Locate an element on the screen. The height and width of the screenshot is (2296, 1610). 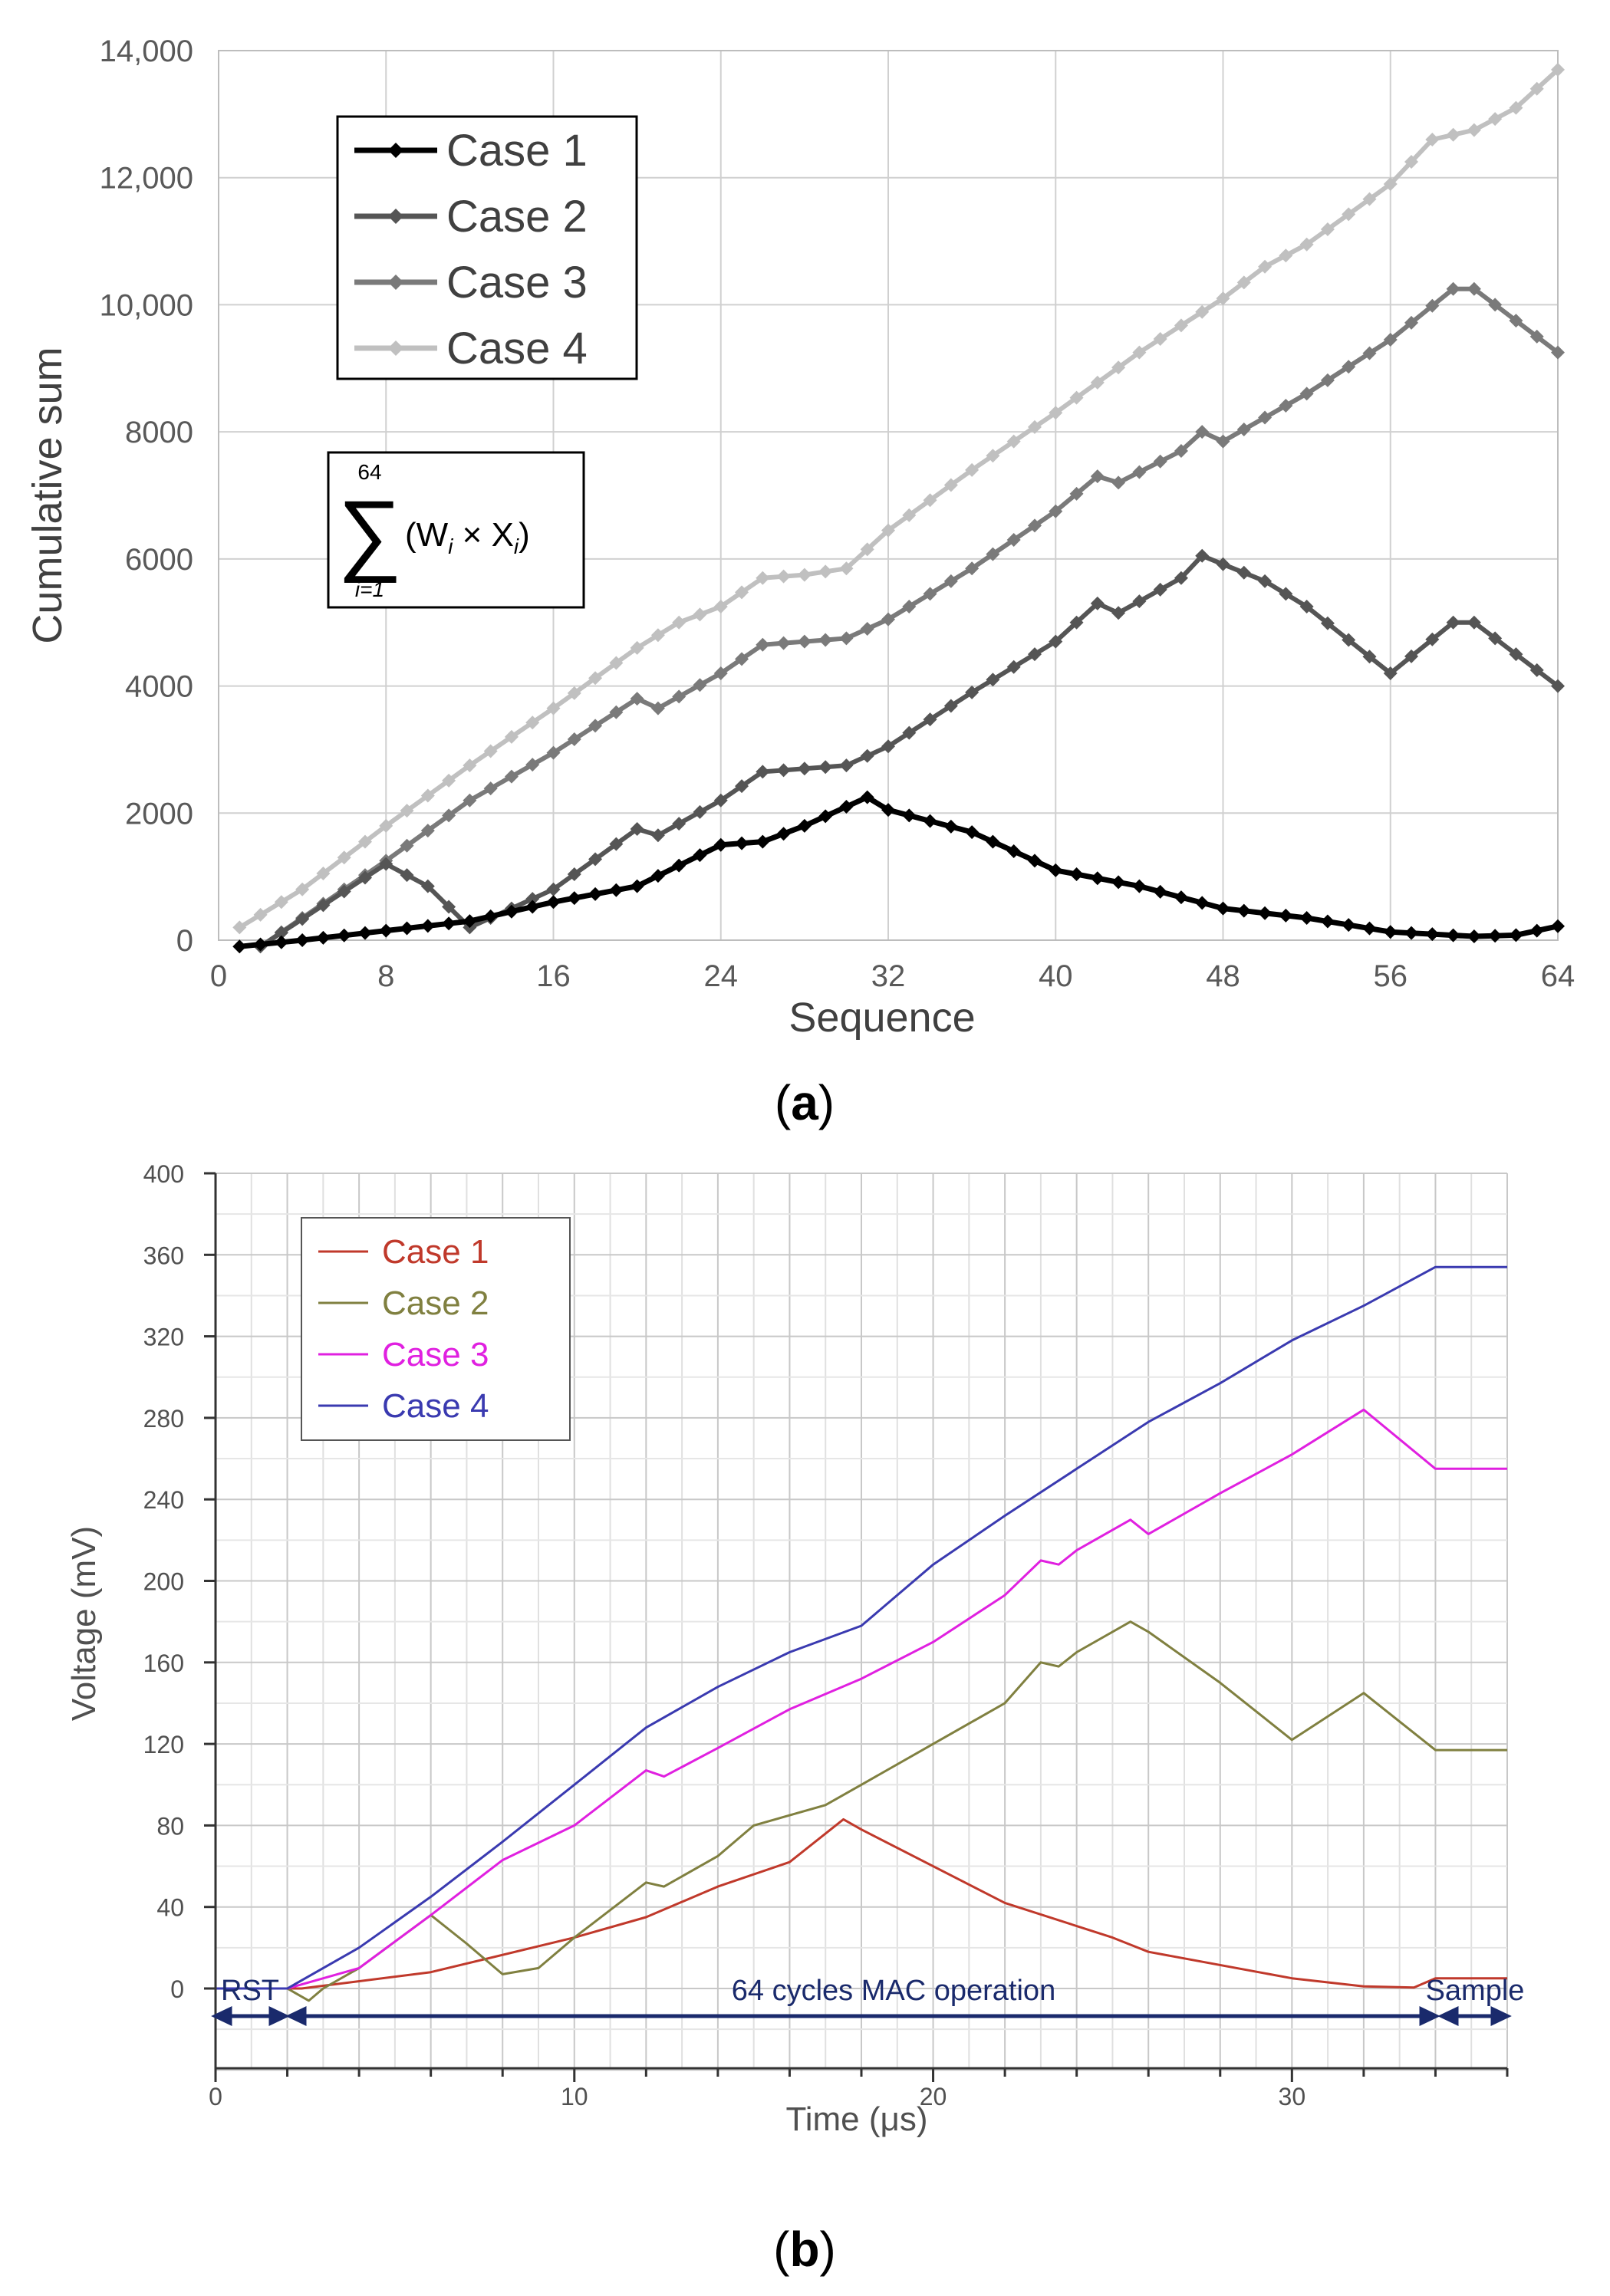
panel-a-legend-label: Case 3 is located at coordinates (517, 283).